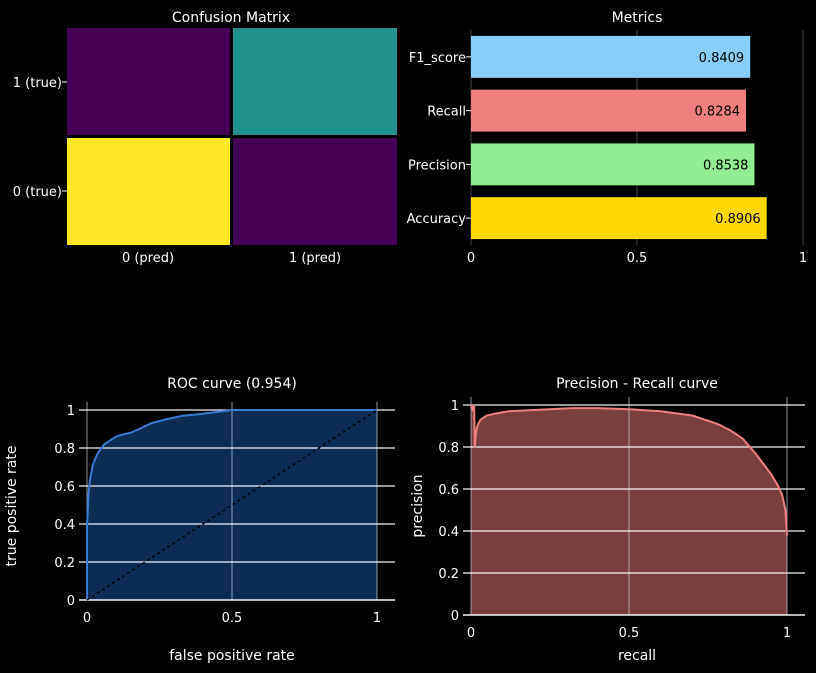 This screenshot has width=816, height=673. Describe the element at coordinates (629, 633) in the screenshot. I see `pr-x-tick-1: 0.5` at that location.